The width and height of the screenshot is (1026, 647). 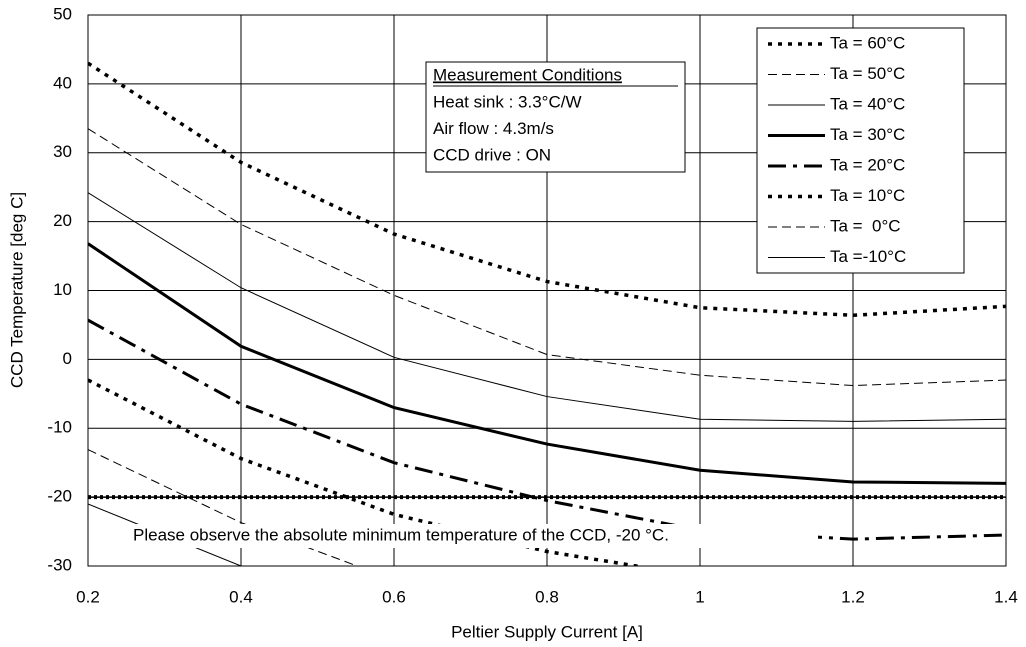 What do you see at coordinates (62, 13) in the screenshot?
I see `y-tick-label: 50` at bounding box center [62, 13].